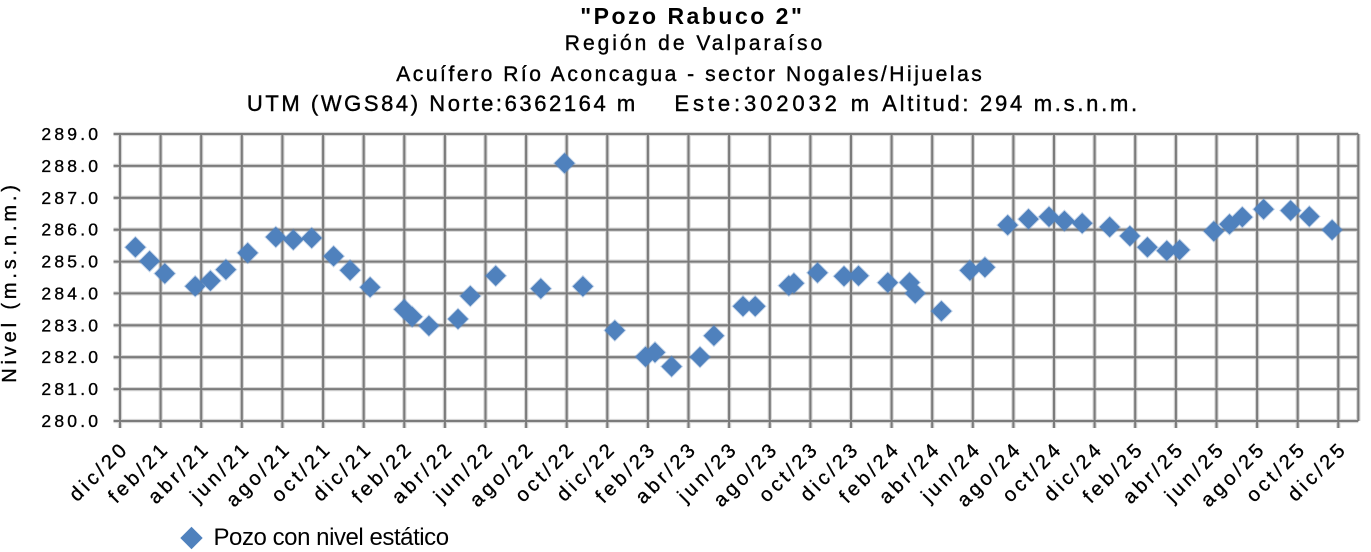 The width and height of the screenshot is (1371, 552). What do you see at coordinates (692, 16) in the screenshot?
I see `svg-text: "Pozo Rabuco 2"` at bounding box center [692, 16].